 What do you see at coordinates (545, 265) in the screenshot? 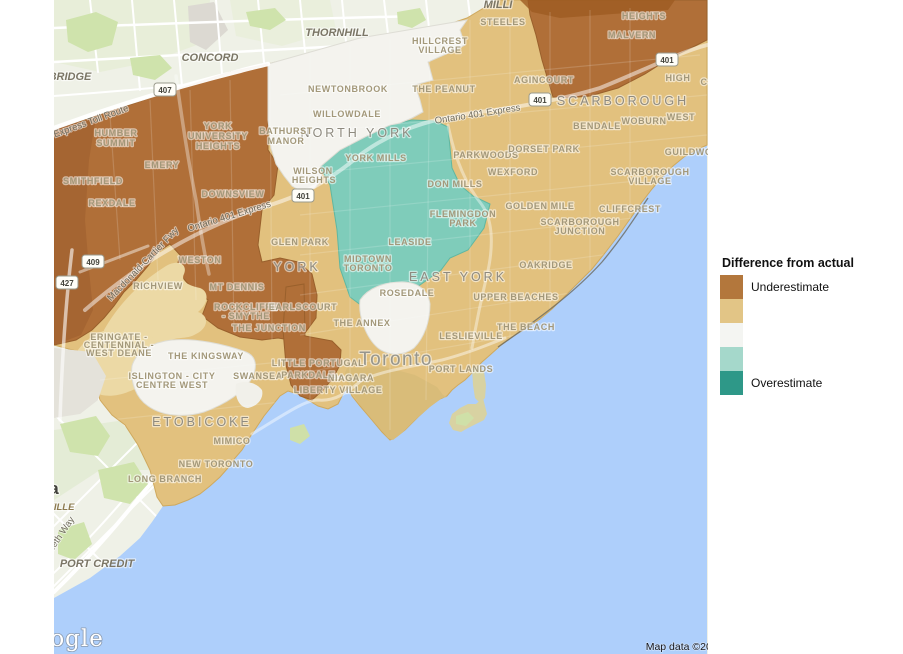
I see `map-label: OAKRIDGE` at bounding box center [545, 265].